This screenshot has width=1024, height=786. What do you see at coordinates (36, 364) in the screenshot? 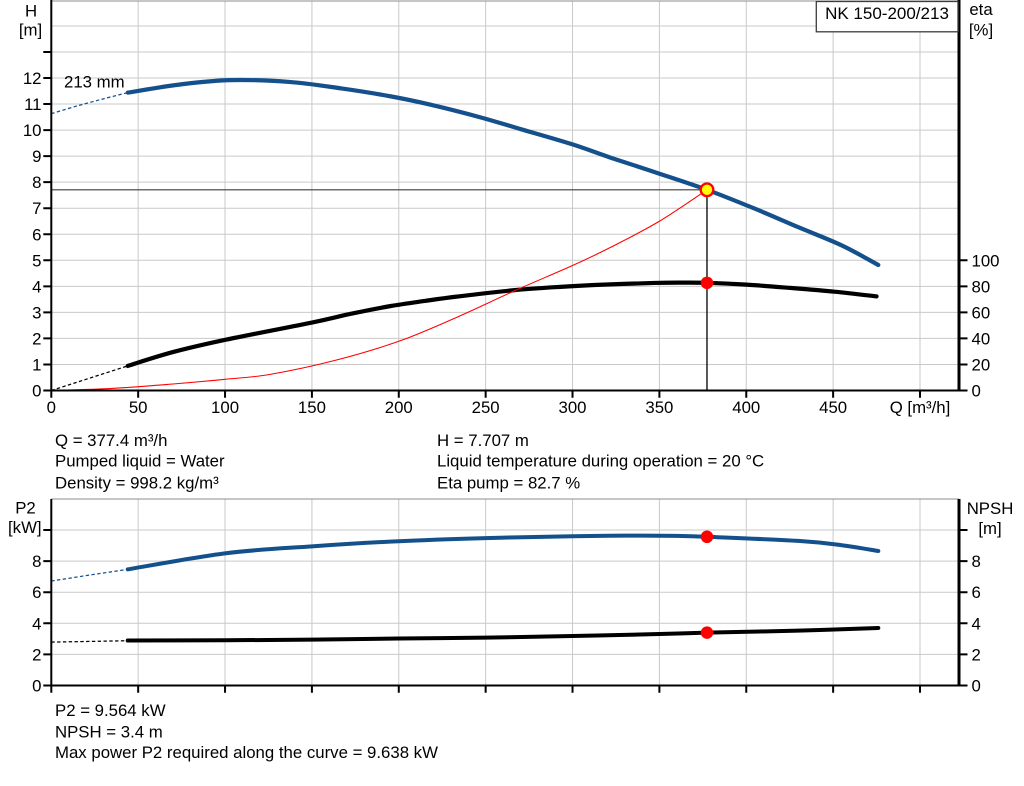
I see `svg-text: 1` at bounding box center [36, 364].